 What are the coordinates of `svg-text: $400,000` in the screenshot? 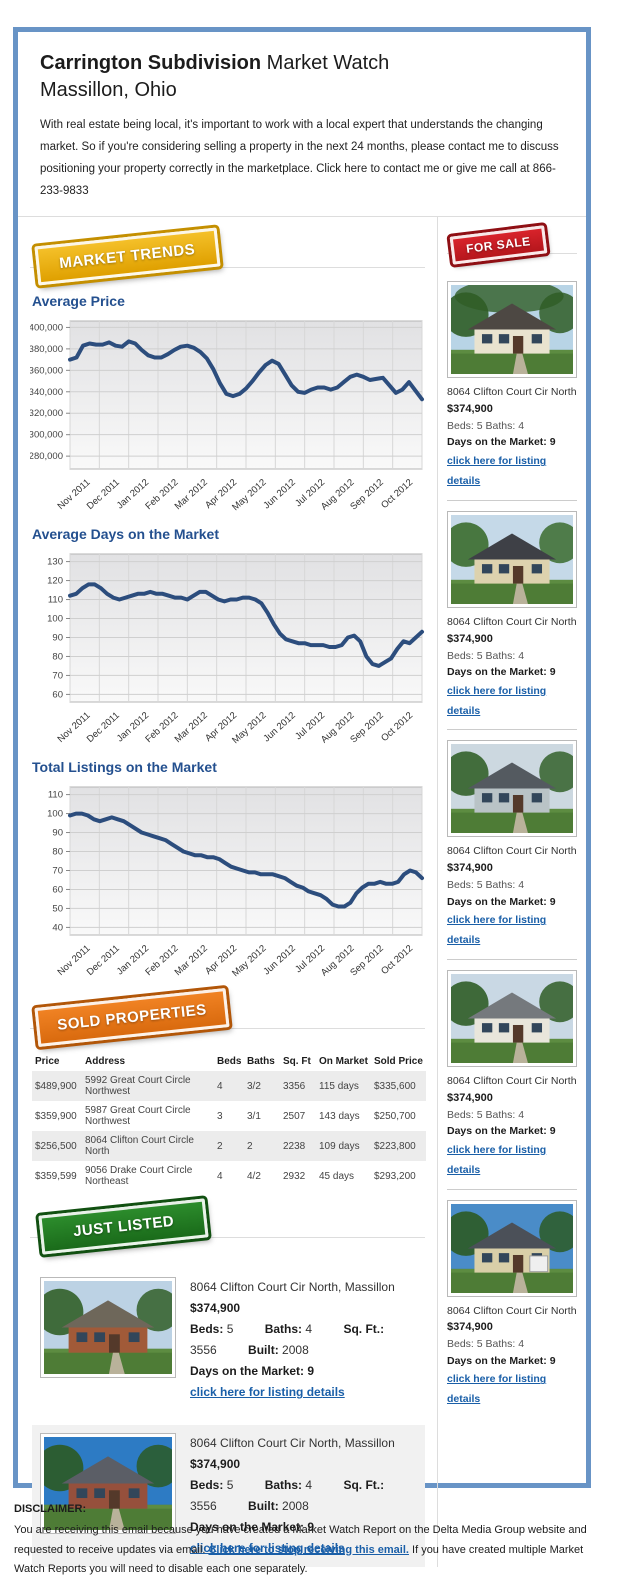 It's located at (46, 328).